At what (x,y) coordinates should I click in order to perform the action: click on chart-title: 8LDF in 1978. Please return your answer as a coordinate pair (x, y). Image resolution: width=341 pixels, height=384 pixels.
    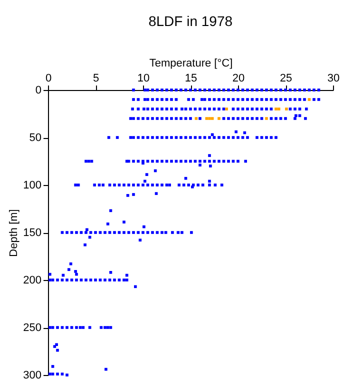
    Looking at the image, I should click on (190, 21).